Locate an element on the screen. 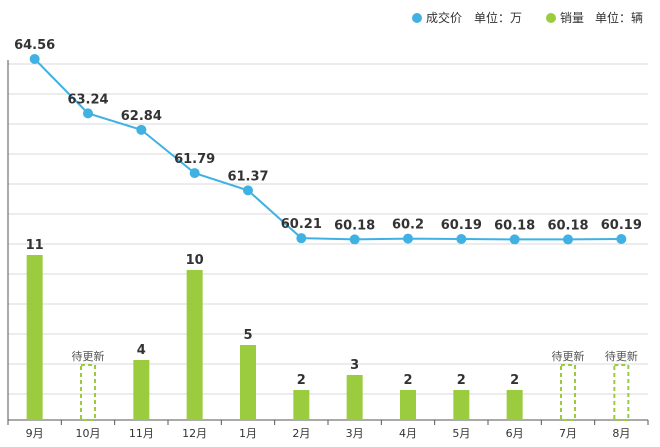  price-value-label: 61.37 is located at coordinates (247, 176).